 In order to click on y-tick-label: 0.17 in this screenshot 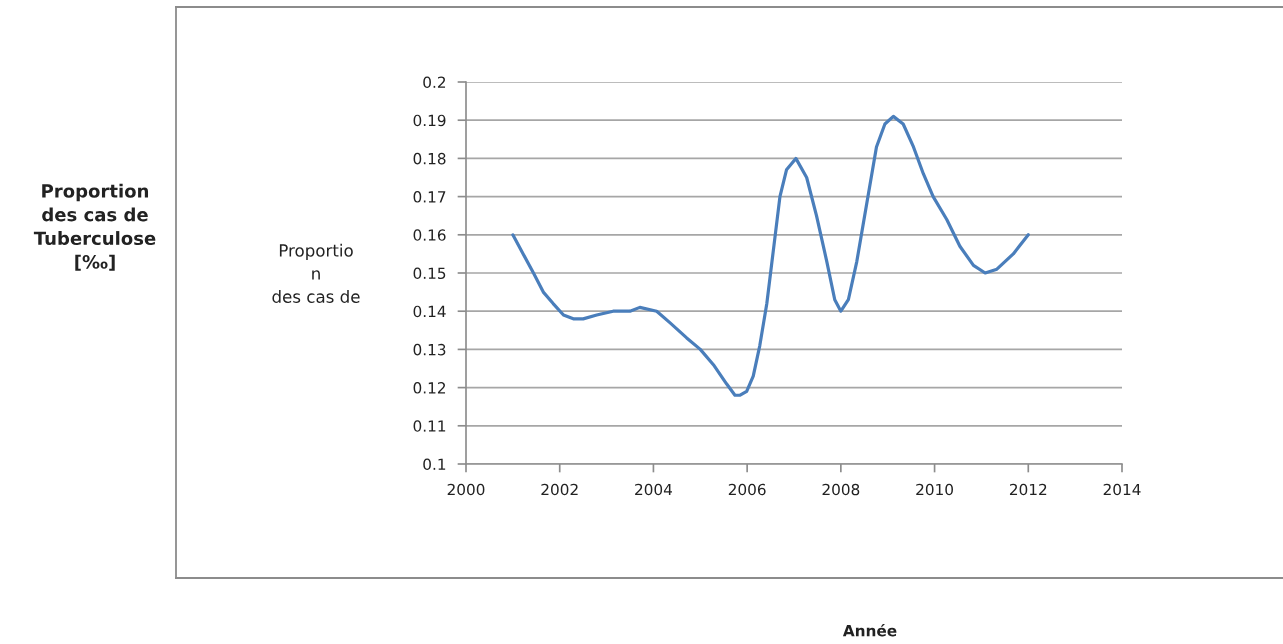, I will do `click(429, 197)`.